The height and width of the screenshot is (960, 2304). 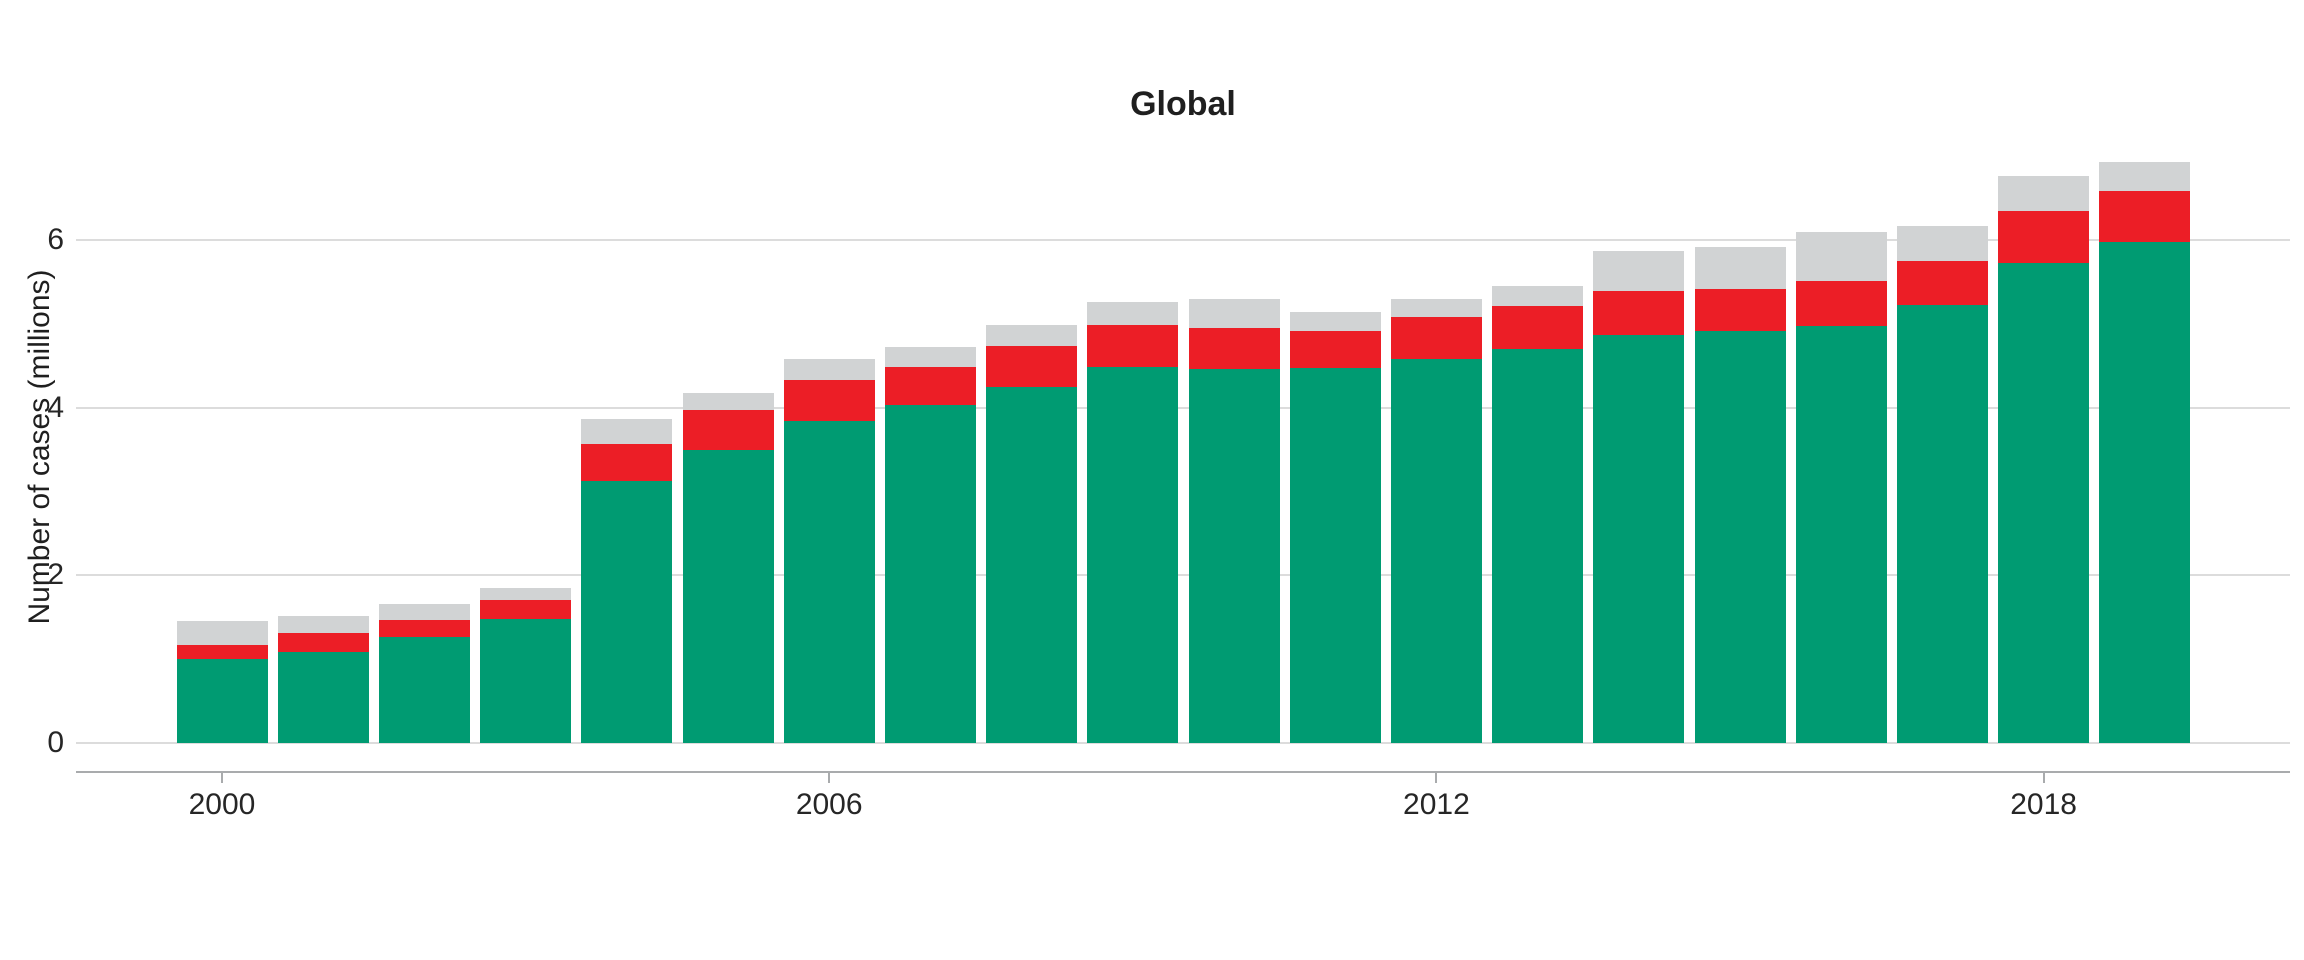 I want to click on bar-2002-gray-top-segment, so click(x=424, y=611).